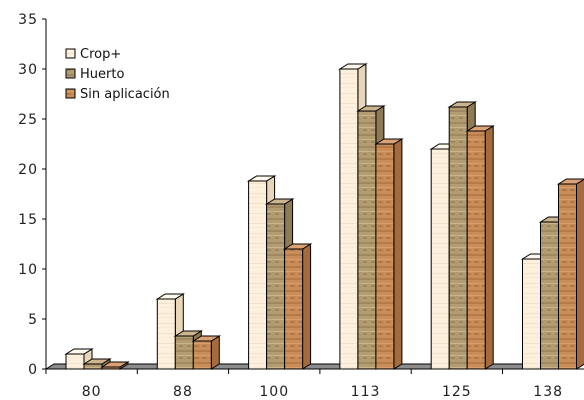 The width and height of the screenshot is (584, 400). I want to click on legend-item-huerto: Huerto, so click(94, 74).